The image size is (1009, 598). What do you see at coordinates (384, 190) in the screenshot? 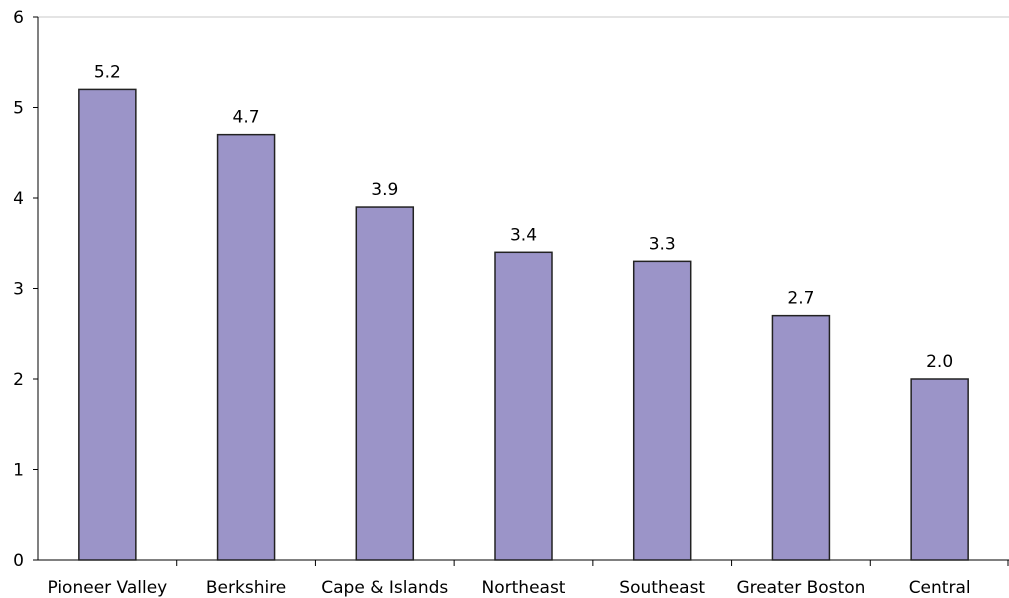
I see `data-label: 3.9` at bounding box center [384, 190].